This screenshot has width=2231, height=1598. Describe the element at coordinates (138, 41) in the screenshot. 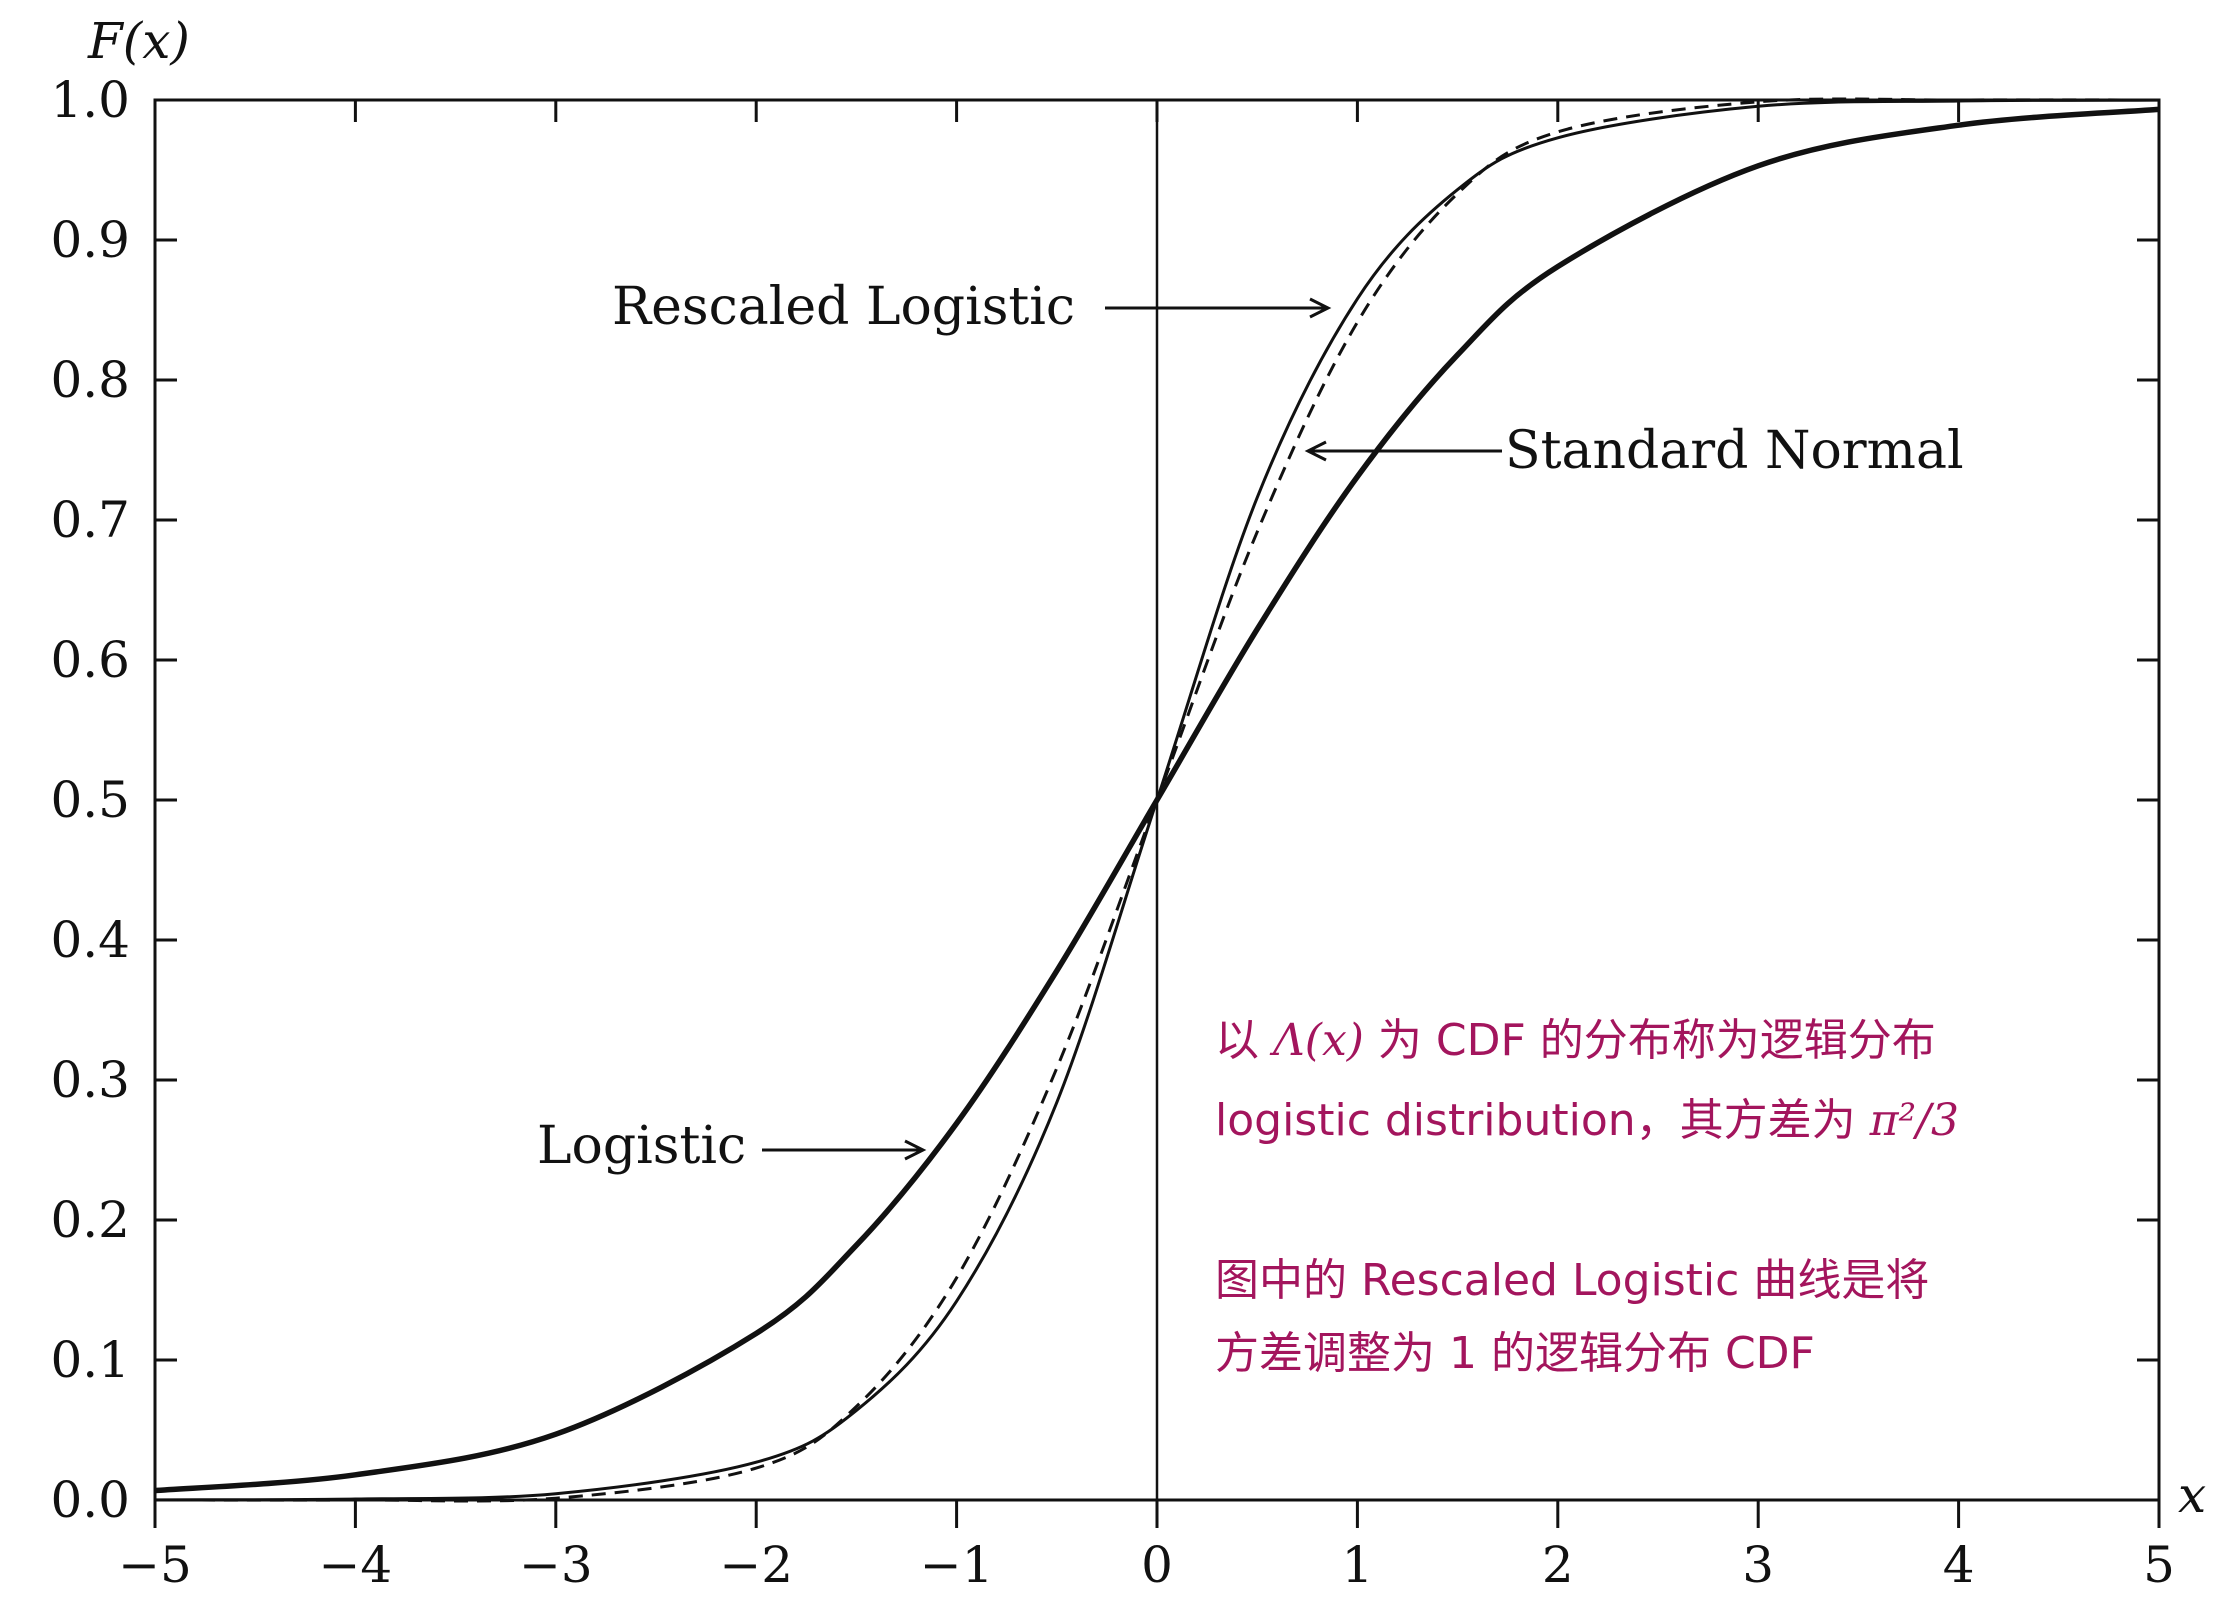

I see `y-axis-title: F(x)` at that location.